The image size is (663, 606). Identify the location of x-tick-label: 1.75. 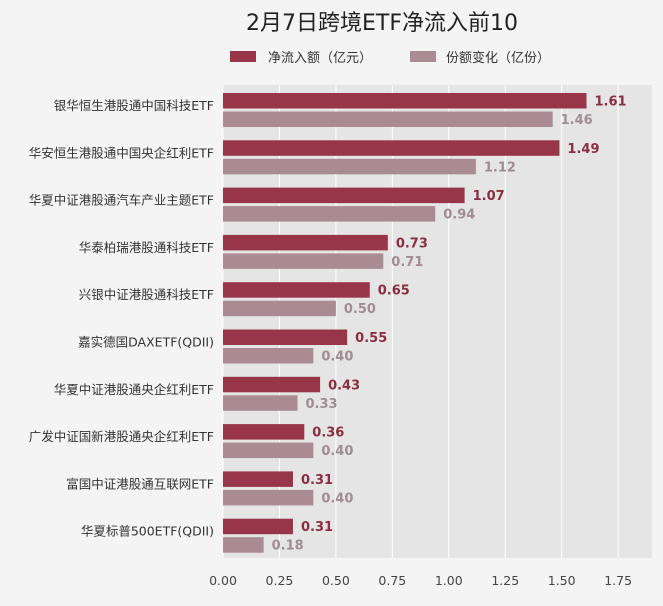
(618, 580).